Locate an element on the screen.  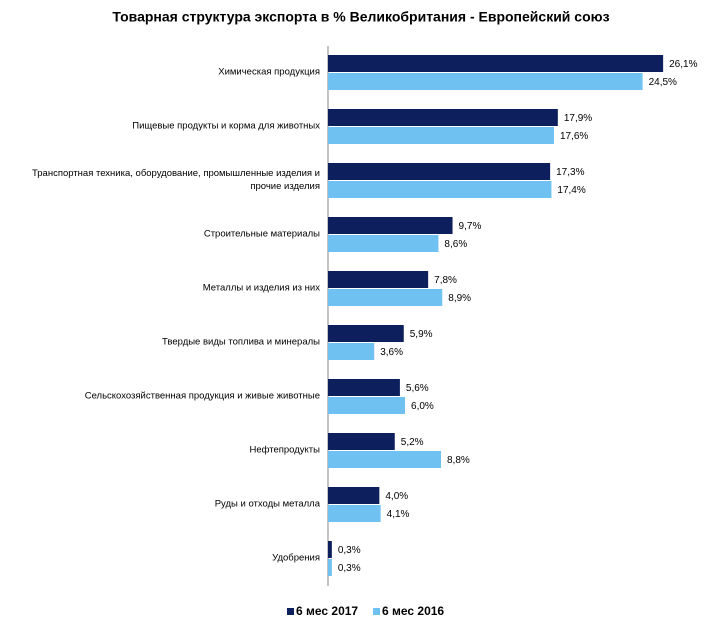
value-label: 17,6% is located at coordinates (574, 136).